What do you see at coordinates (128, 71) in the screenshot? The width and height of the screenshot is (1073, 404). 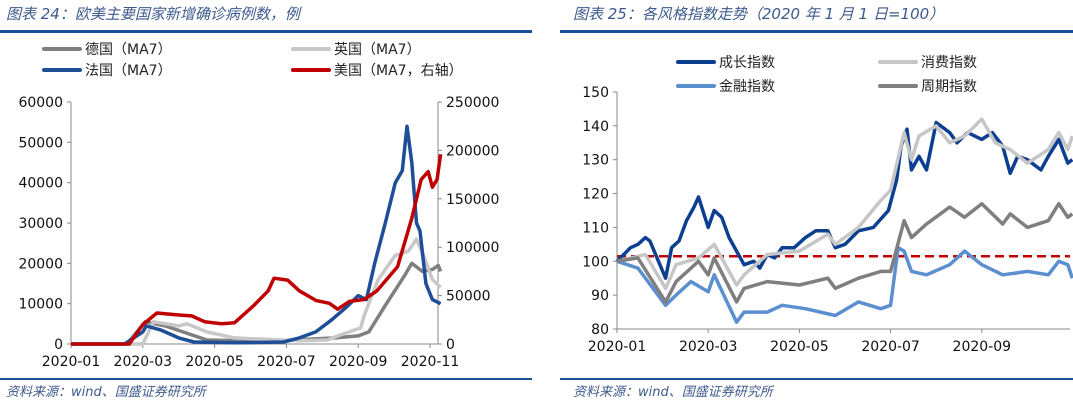 I see `legend-label: 法国（MA7）` at bounding box center [128, 71].